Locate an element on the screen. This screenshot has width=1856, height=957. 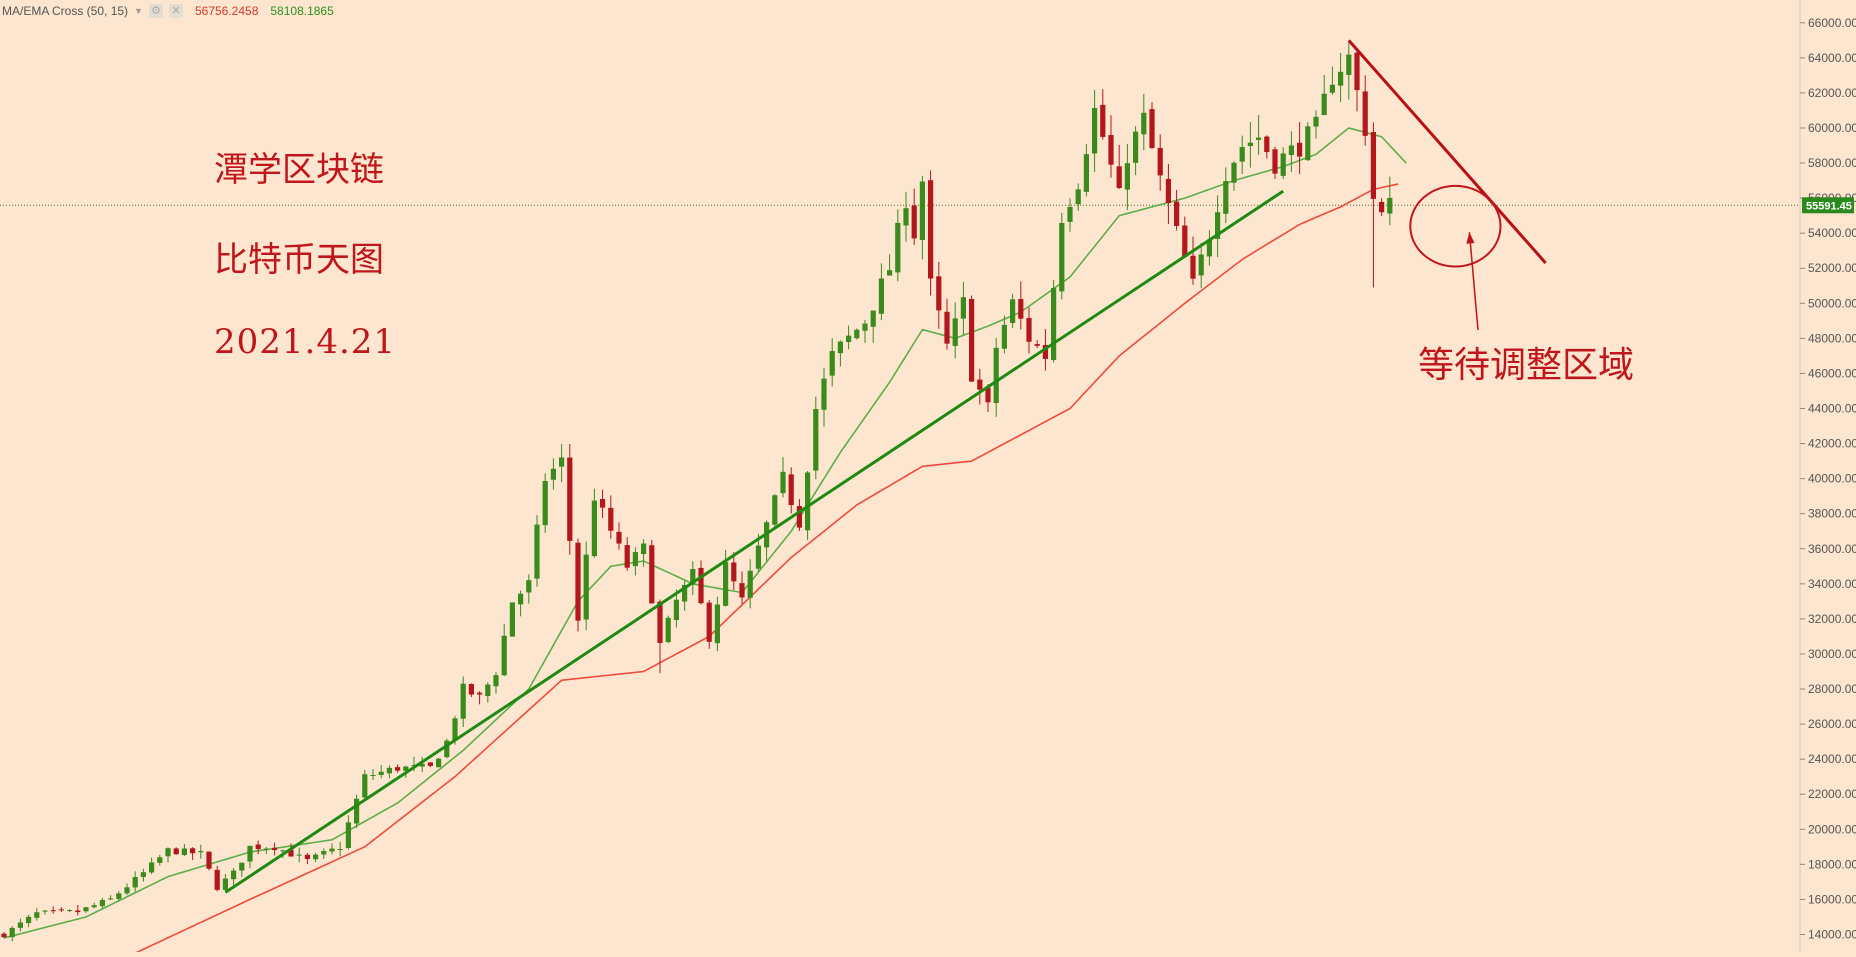
y-tick-label: 38000.00 is located at coordinates (1832, 514).